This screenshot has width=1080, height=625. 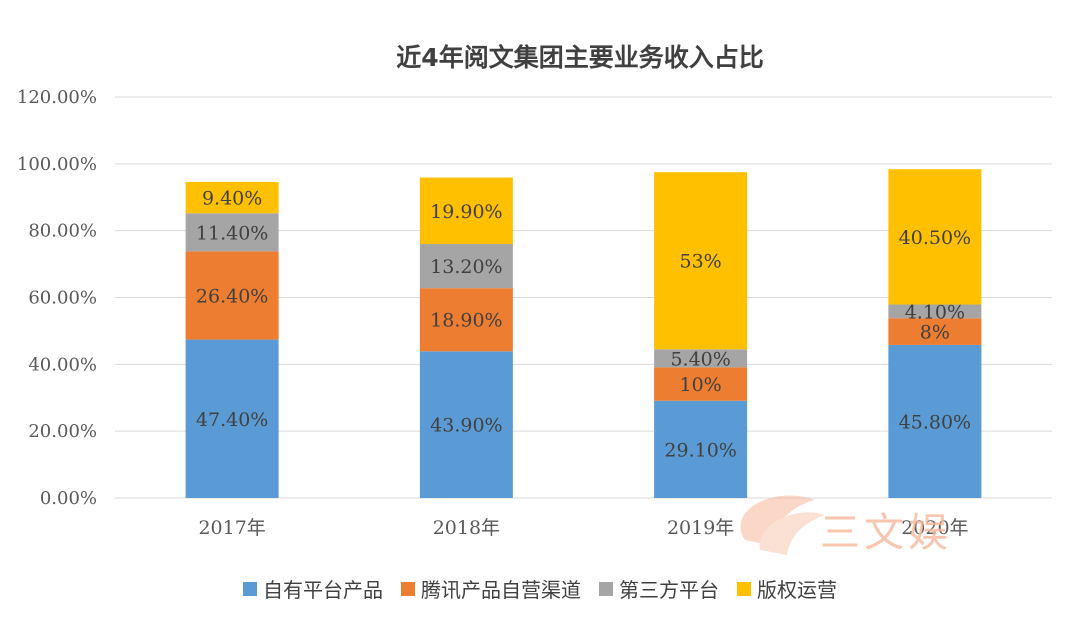 I want to click on data-label-0-2: 11.40%, so click(x=232, y=233).